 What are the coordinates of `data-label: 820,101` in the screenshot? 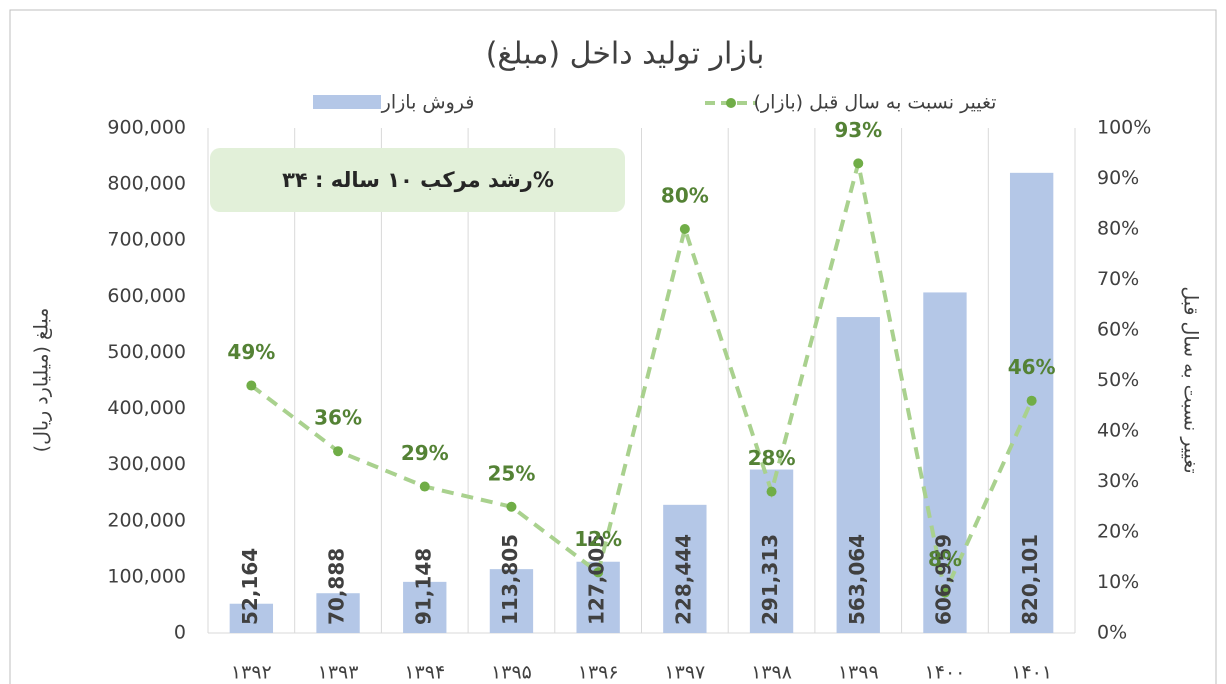 It's located at (1030, 579).